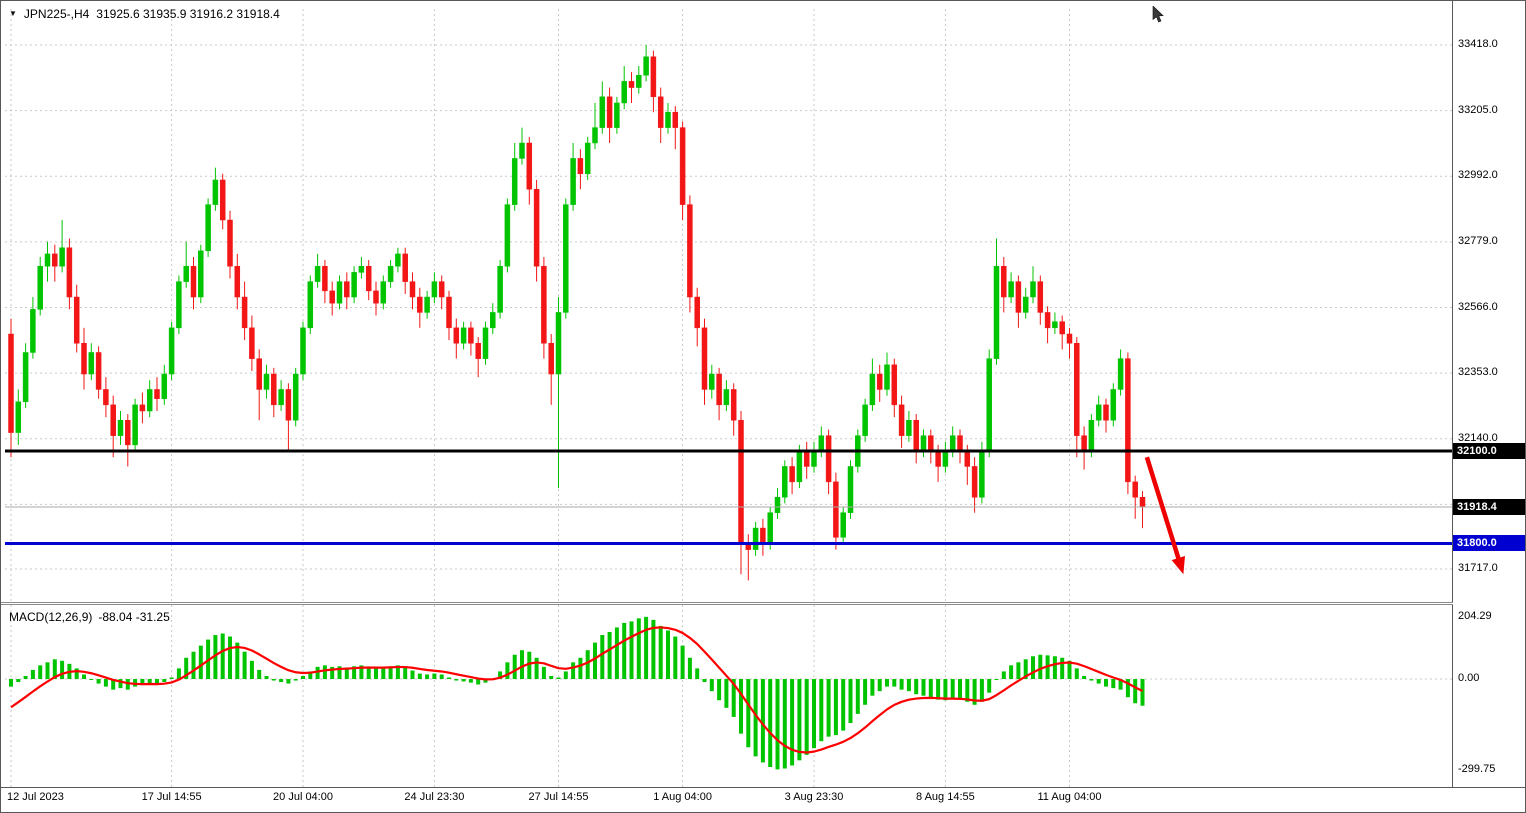 Image resolution: width=1526 pixels, height=813 pixels. I want to click on bottom-separator, so click(763, 787).